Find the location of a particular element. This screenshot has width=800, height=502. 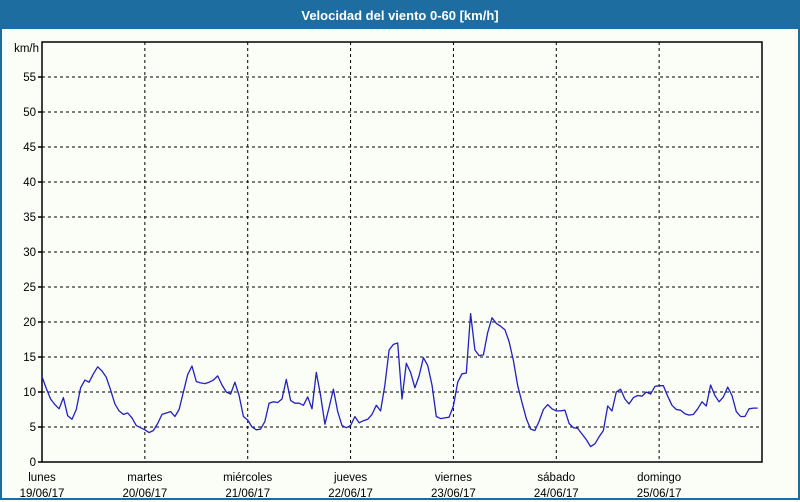

x-weekday-label: sábado is located at coordinates (556, 478).